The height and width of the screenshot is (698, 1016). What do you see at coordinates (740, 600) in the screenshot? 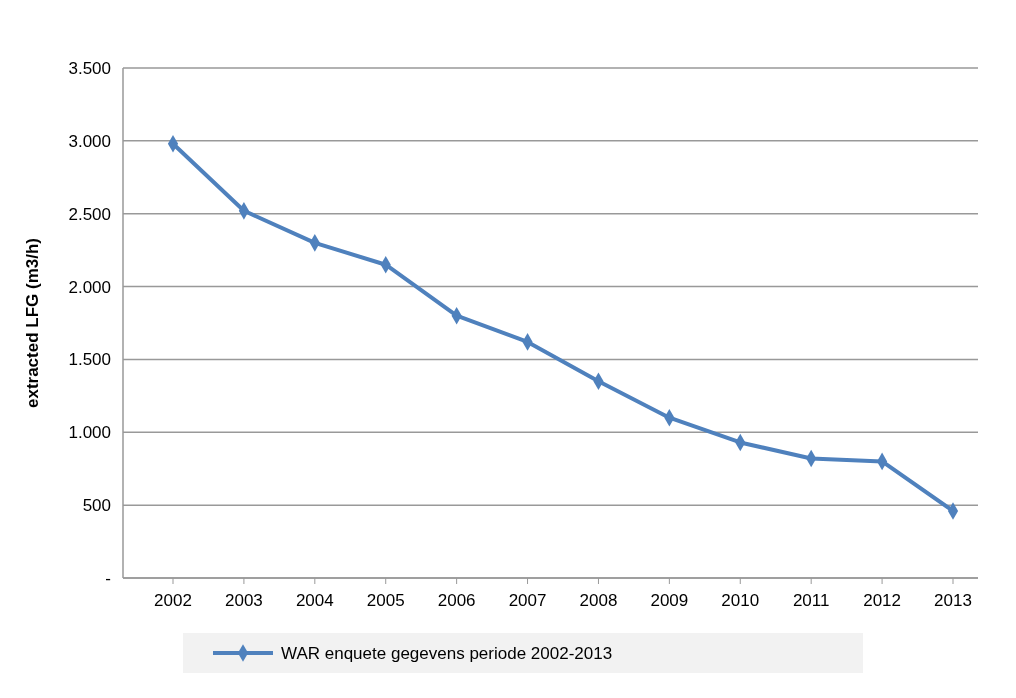
I see `x-tick-label: 2010` at bounding box center [740, 600].